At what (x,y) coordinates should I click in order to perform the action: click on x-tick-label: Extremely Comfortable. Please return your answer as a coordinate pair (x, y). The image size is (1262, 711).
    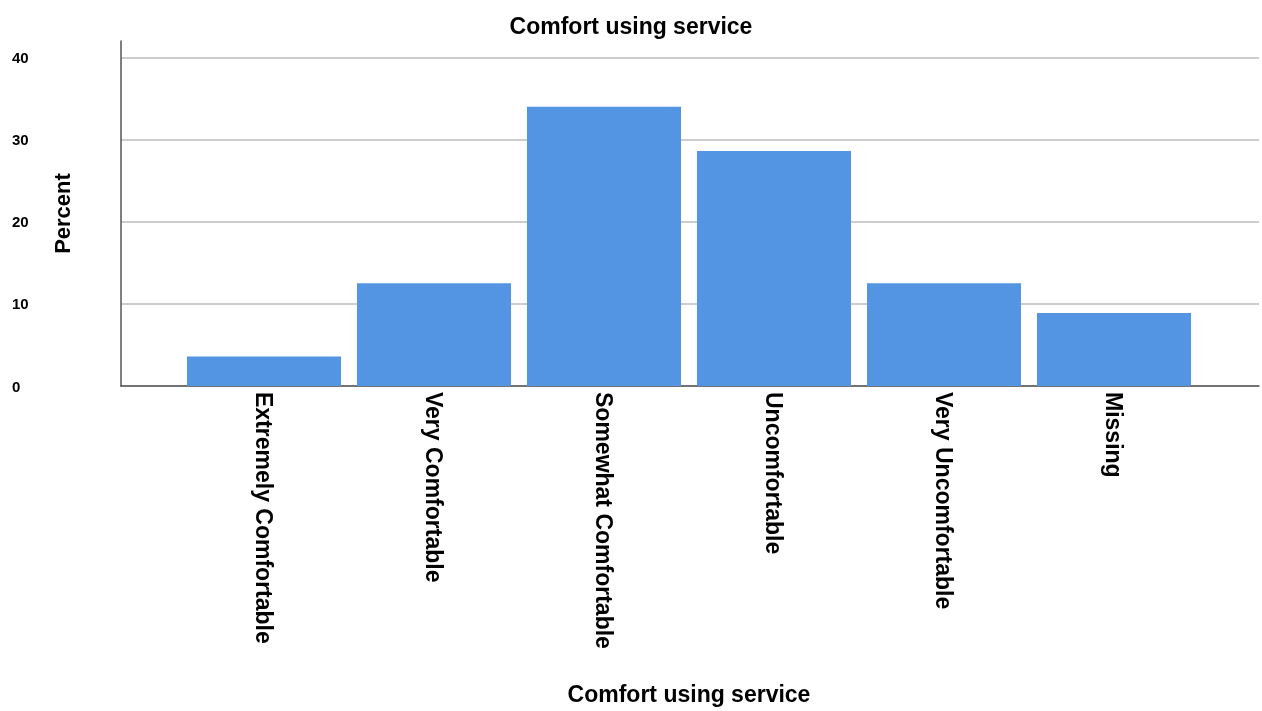
    Looking at the image, I should click on (264, 518).